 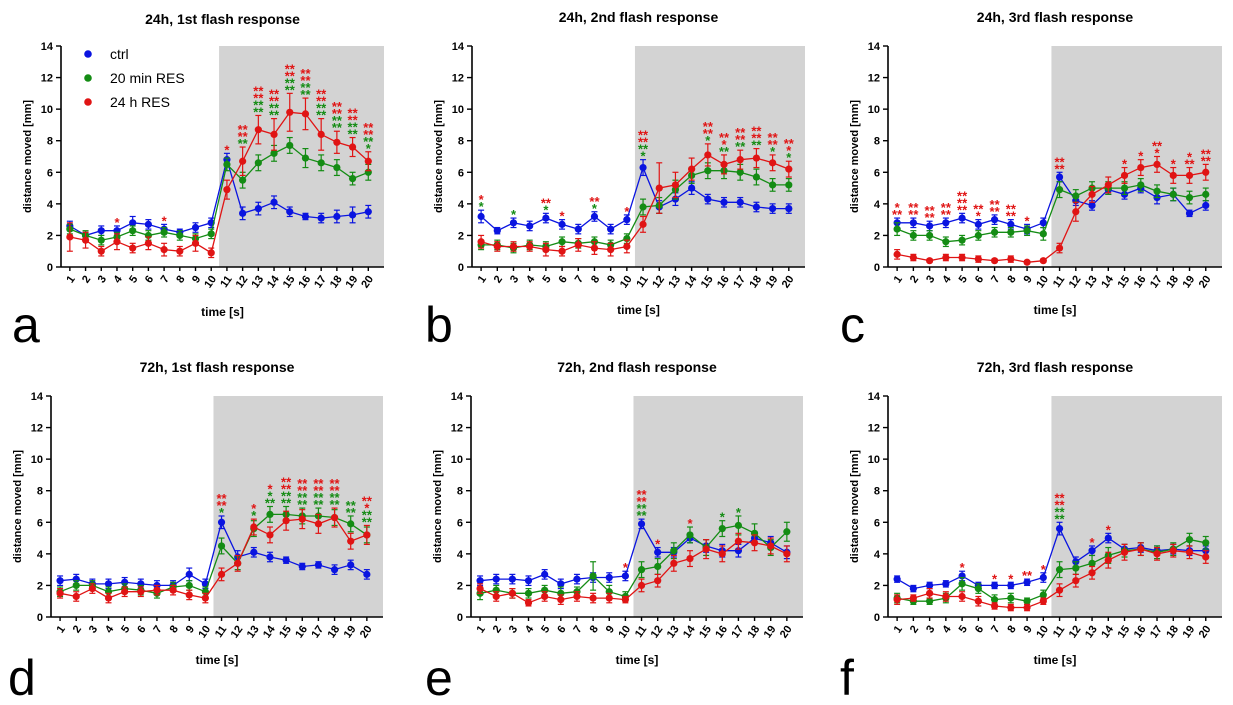 I want to click on y-tick-label: 2, so click(x=50, y=236).